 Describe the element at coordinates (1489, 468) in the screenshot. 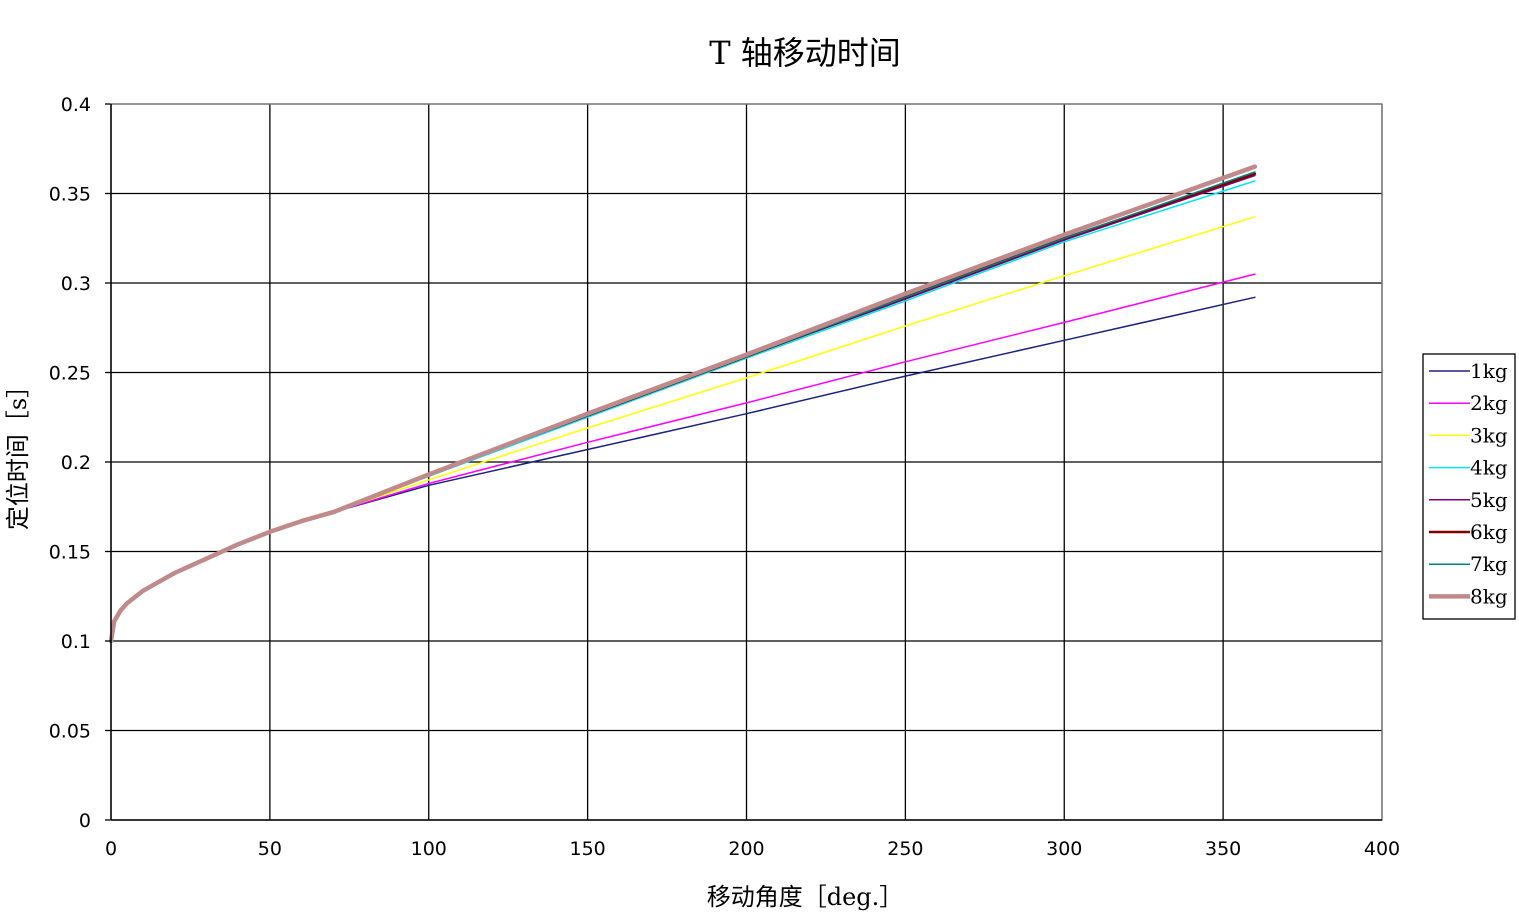

I see `legend-label: 4kg` at that location.